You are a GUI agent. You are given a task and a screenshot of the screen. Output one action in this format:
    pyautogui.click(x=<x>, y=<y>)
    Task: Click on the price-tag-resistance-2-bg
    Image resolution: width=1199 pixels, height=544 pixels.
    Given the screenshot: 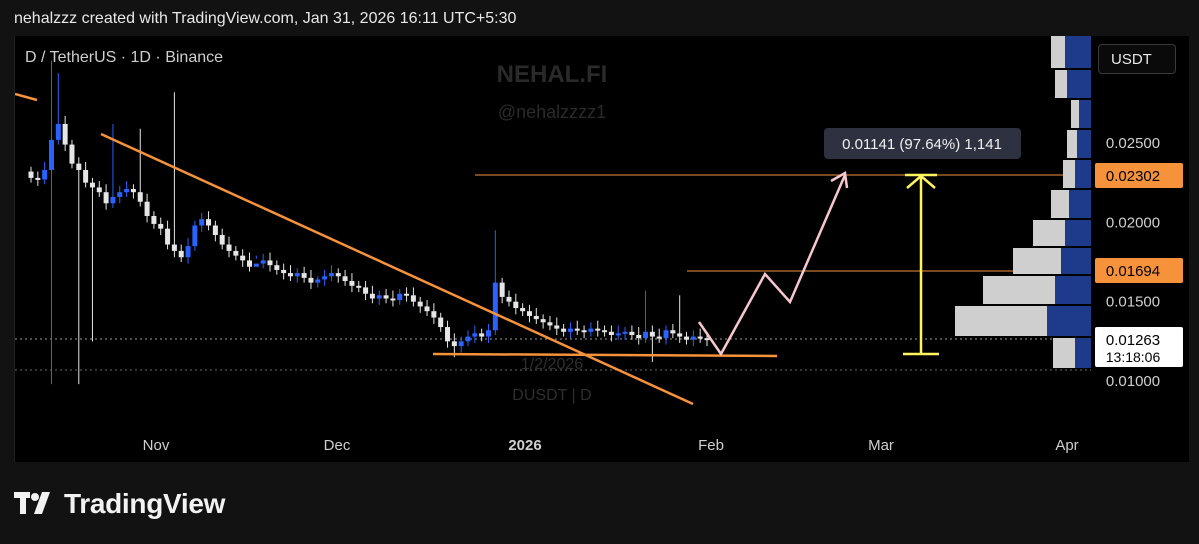 What is the action you would take?
    pyautogui.click(x=1139, y=270)
    